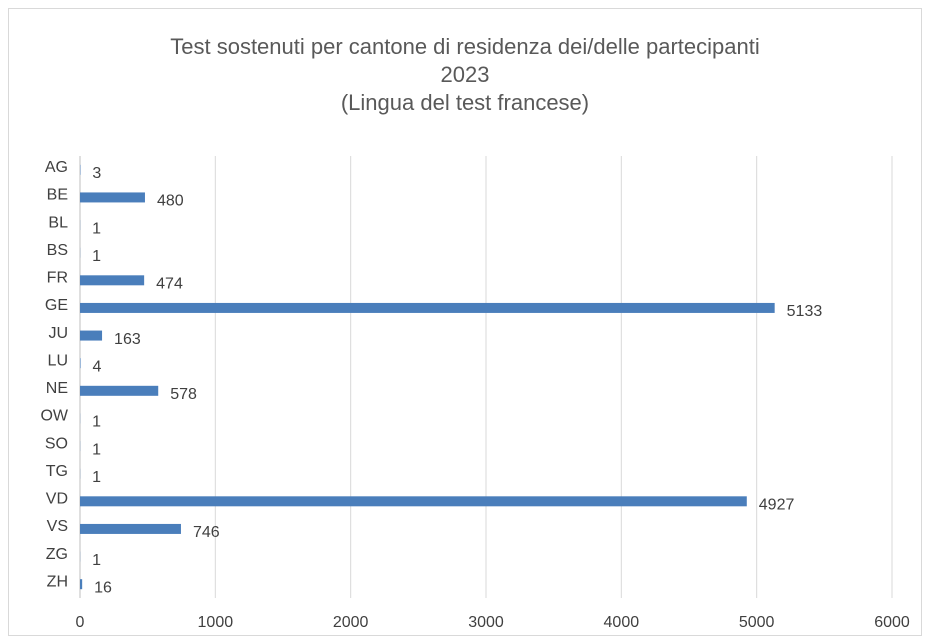 This screenshot has width=930, height=643. I want to click on x-tick-label: 5000, so click(757, 622).